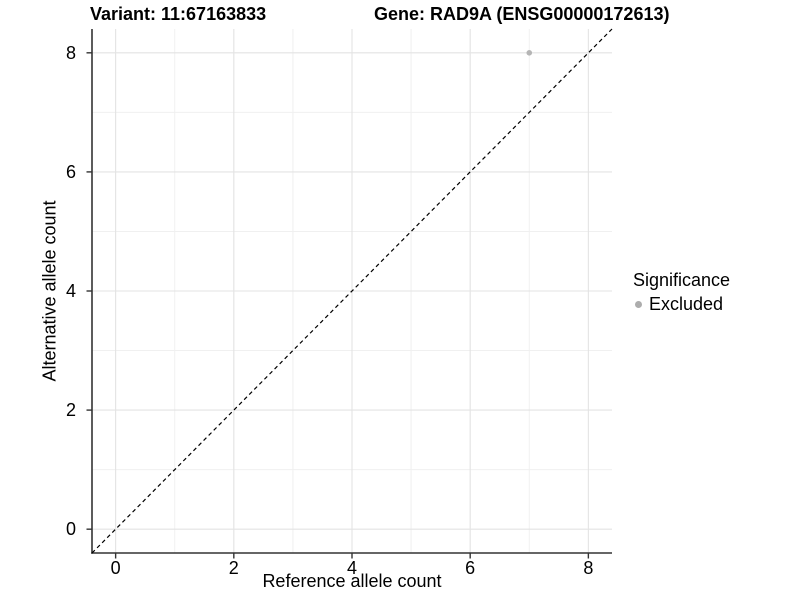  I want to click on legend-item-label: Excluded, so click(686, 304).